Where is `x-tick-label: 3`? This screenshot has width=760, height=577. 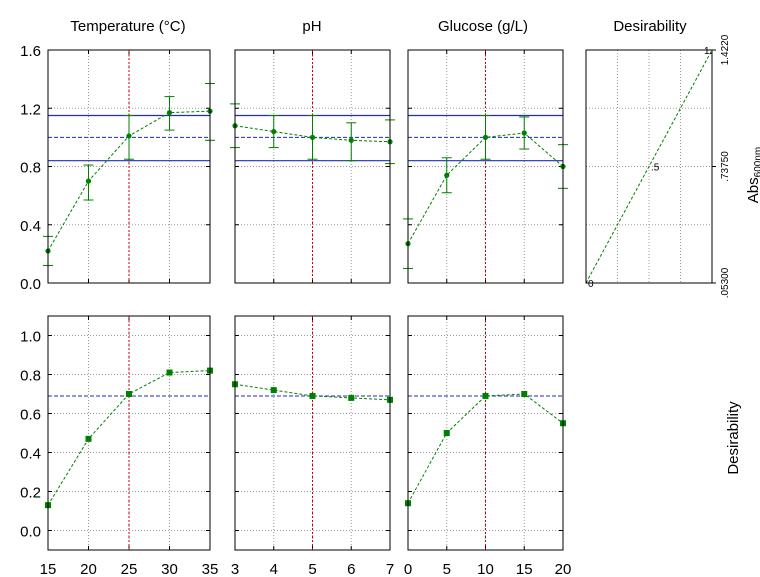
x-tick-label: 3 is located at coordinates (235, 569).